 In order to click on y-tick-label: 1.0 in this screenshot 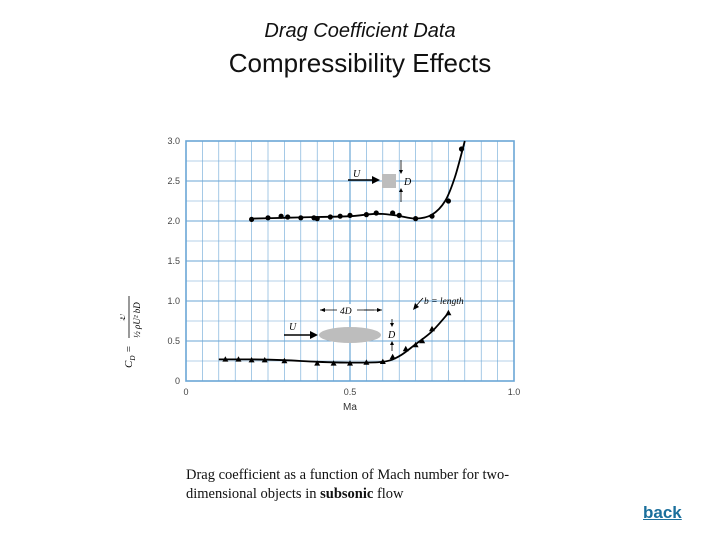, I will do `click(173, 301)`.